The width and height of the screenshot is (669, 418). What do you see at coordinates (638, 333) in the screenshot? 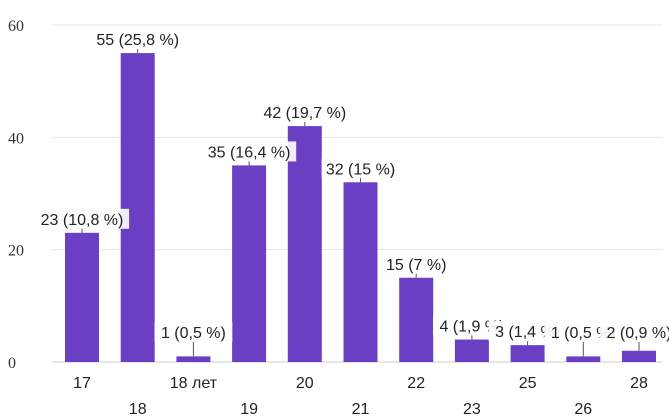
I see `data-label: 2 (0,9 %)` at bounding box center [638, 333].